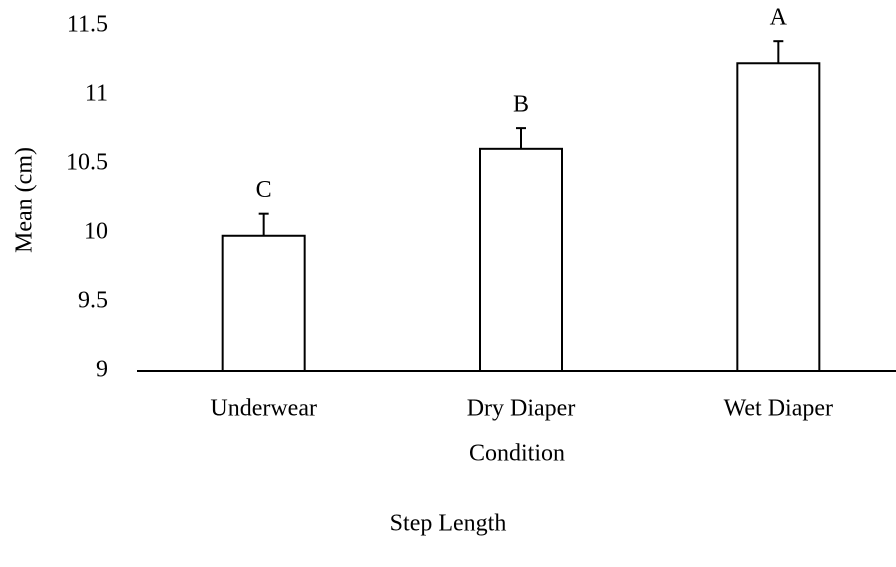 The image size is (896, 567). What do you see at coordinates (87, 25) in the screenshot?
I see `y-tick-label: 11.5` at bounding box center [87, 25].